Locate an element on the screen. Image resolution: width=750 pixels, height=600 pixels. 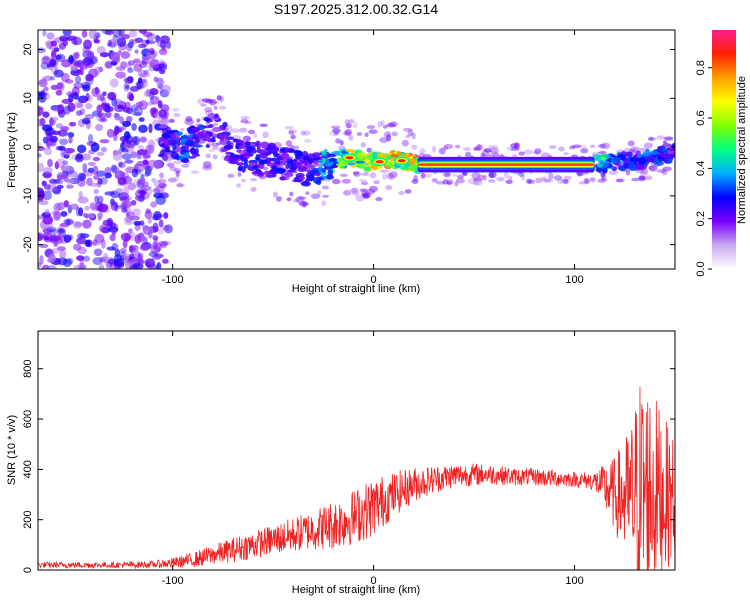
spectrogram-x-tick-label: 0 is located at coordinates (374, 280).